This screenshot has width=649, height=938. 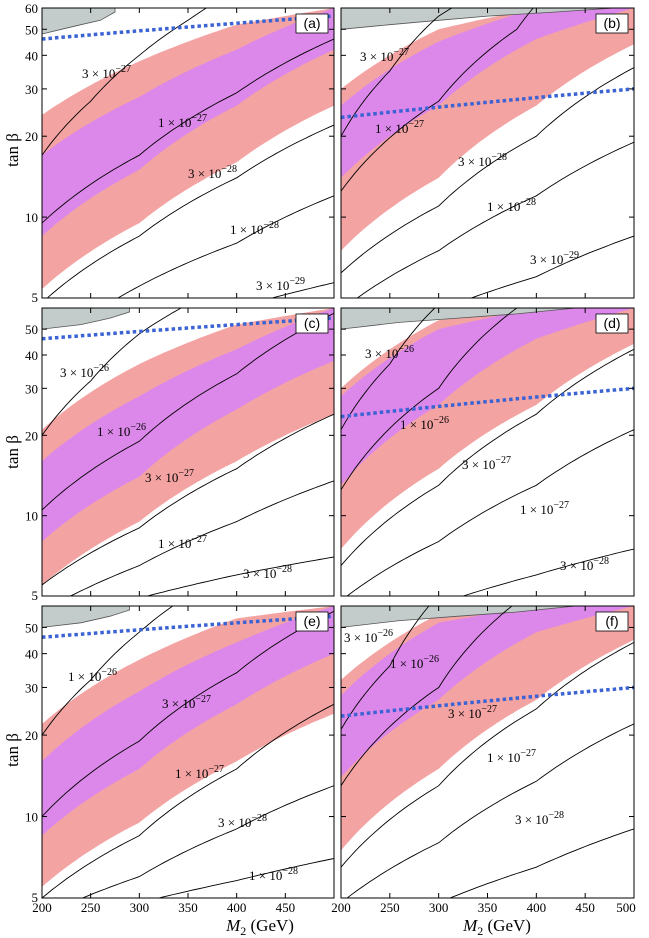 What do you see at coordinates (507, 925) in the screenshot?
I see `x-axis-label-right-unit: (GeV)` at bounding box center [507, 925].